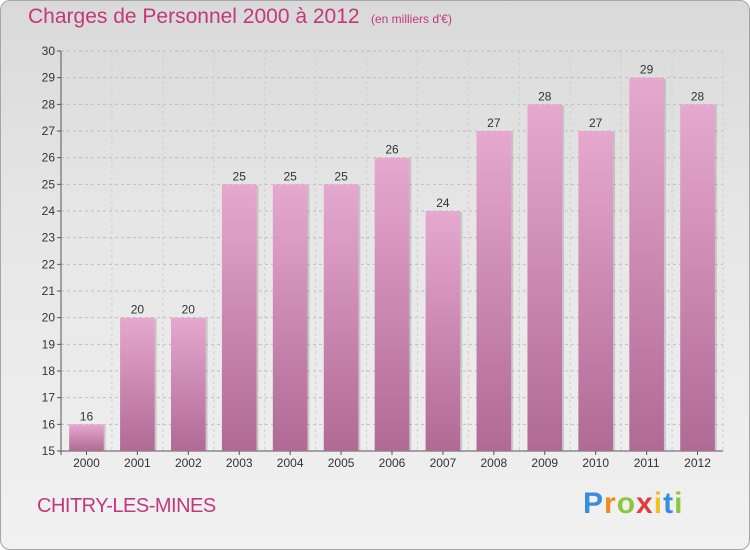  I want to click on bar-2011, so click(646, 264).